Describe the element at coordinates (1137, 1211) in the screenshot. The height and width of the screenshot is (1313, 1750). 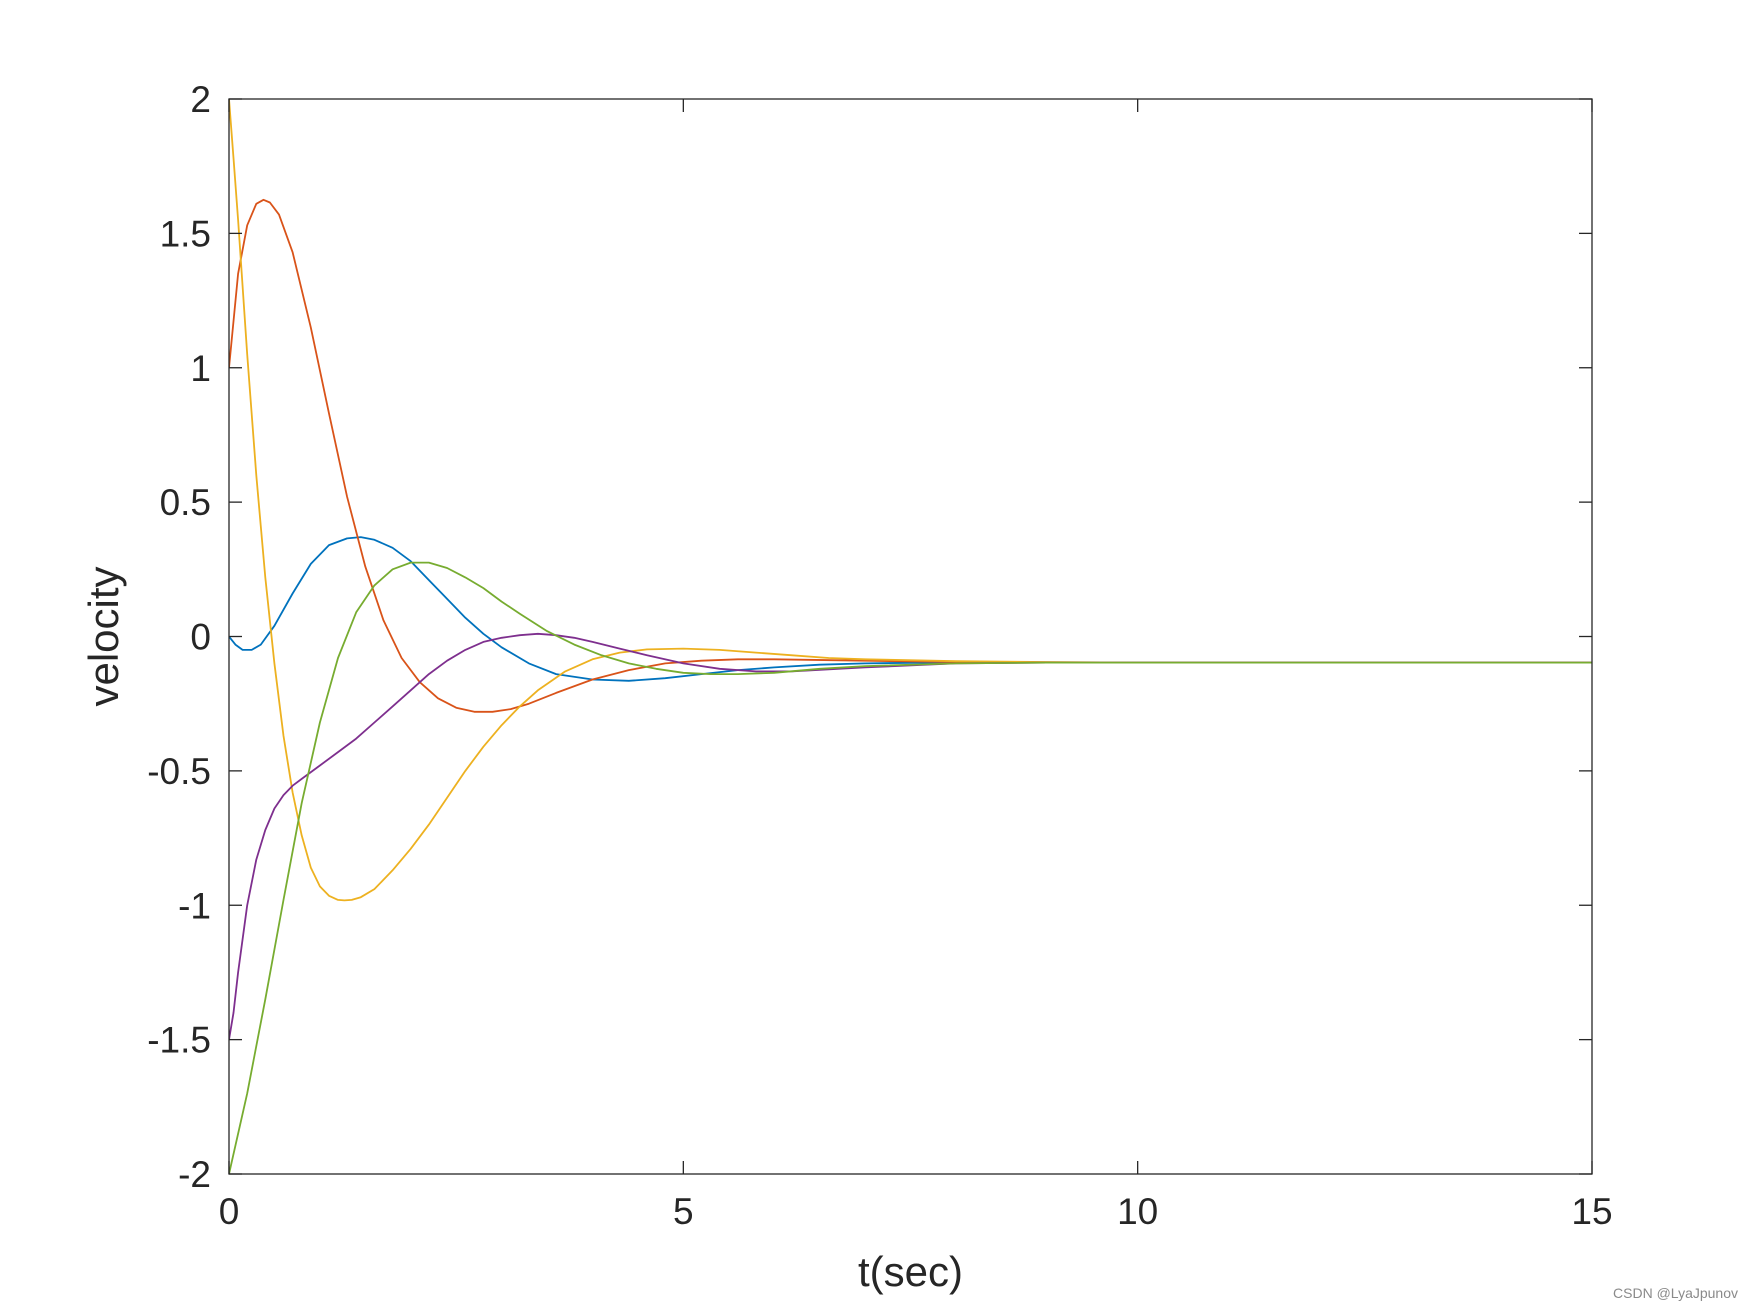
I see `x-tick-label: 10` at that location.